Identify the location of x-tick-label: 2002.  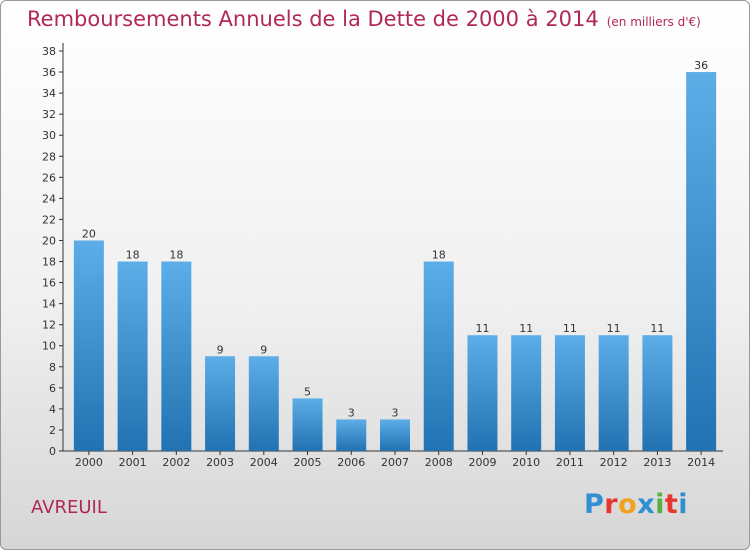
(176, 462).